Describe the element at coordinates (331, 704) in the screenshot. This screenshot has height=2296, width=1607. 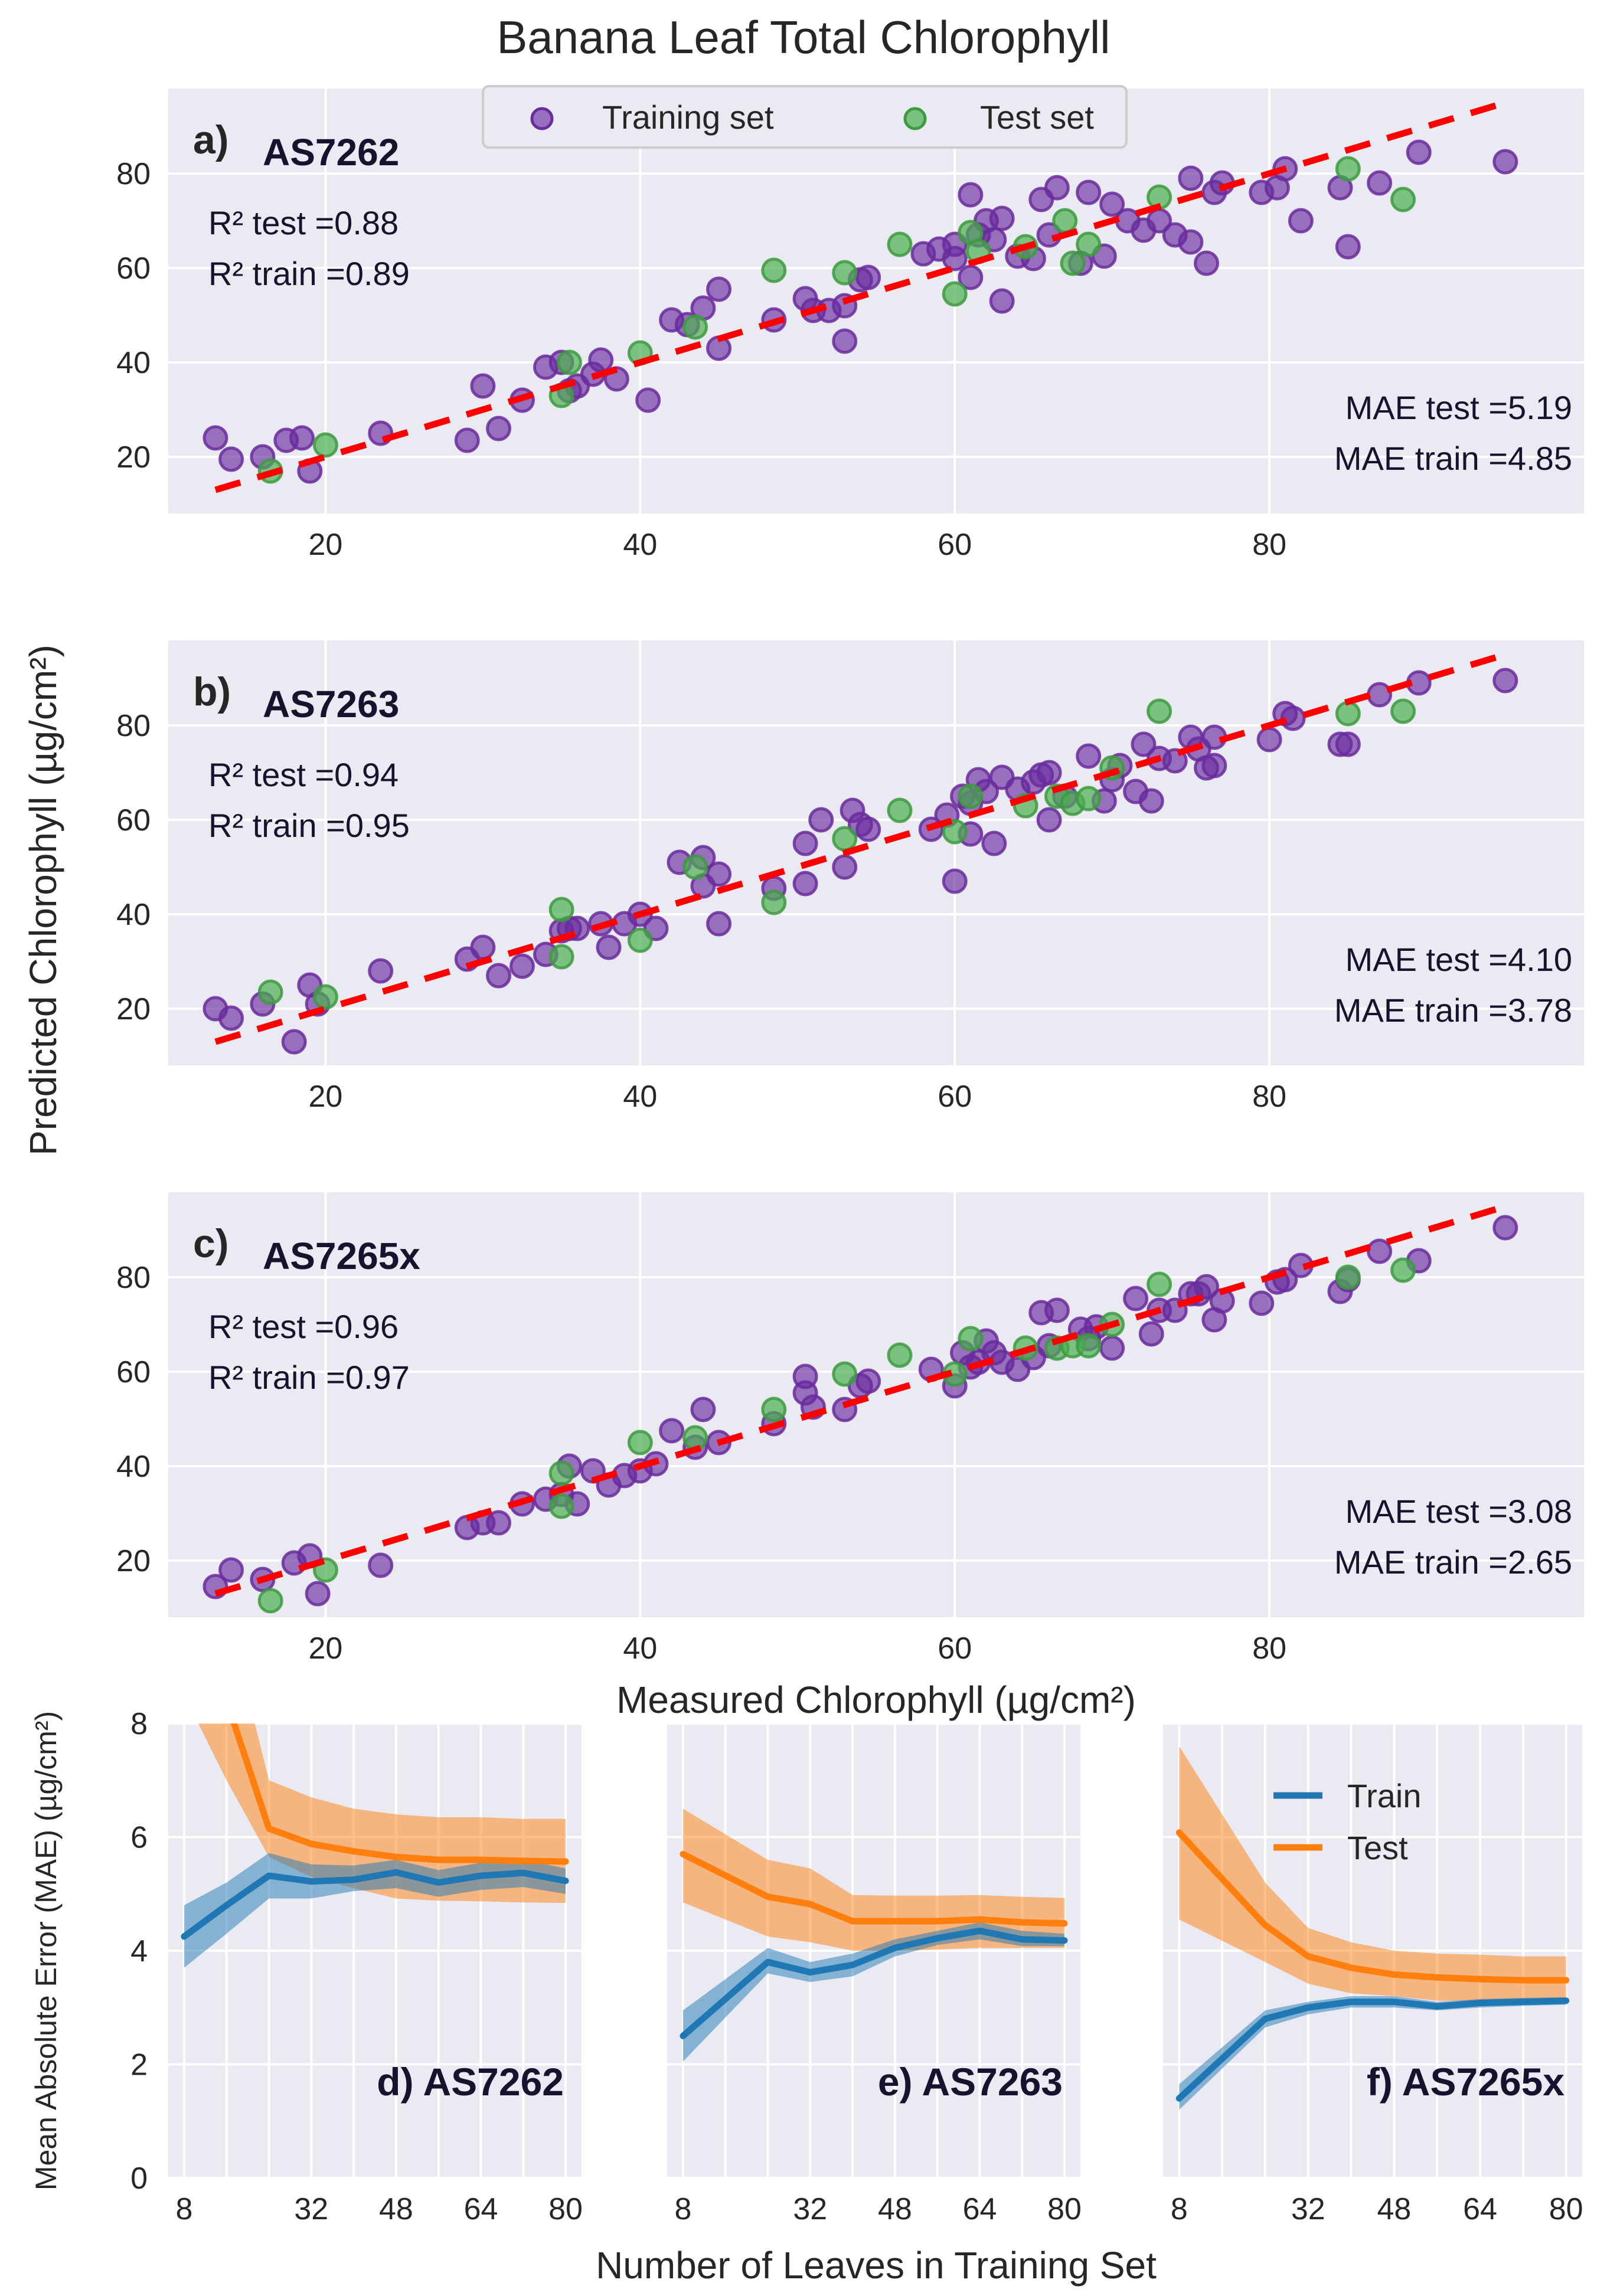
I see `sensor-label: AS7263` at that location.